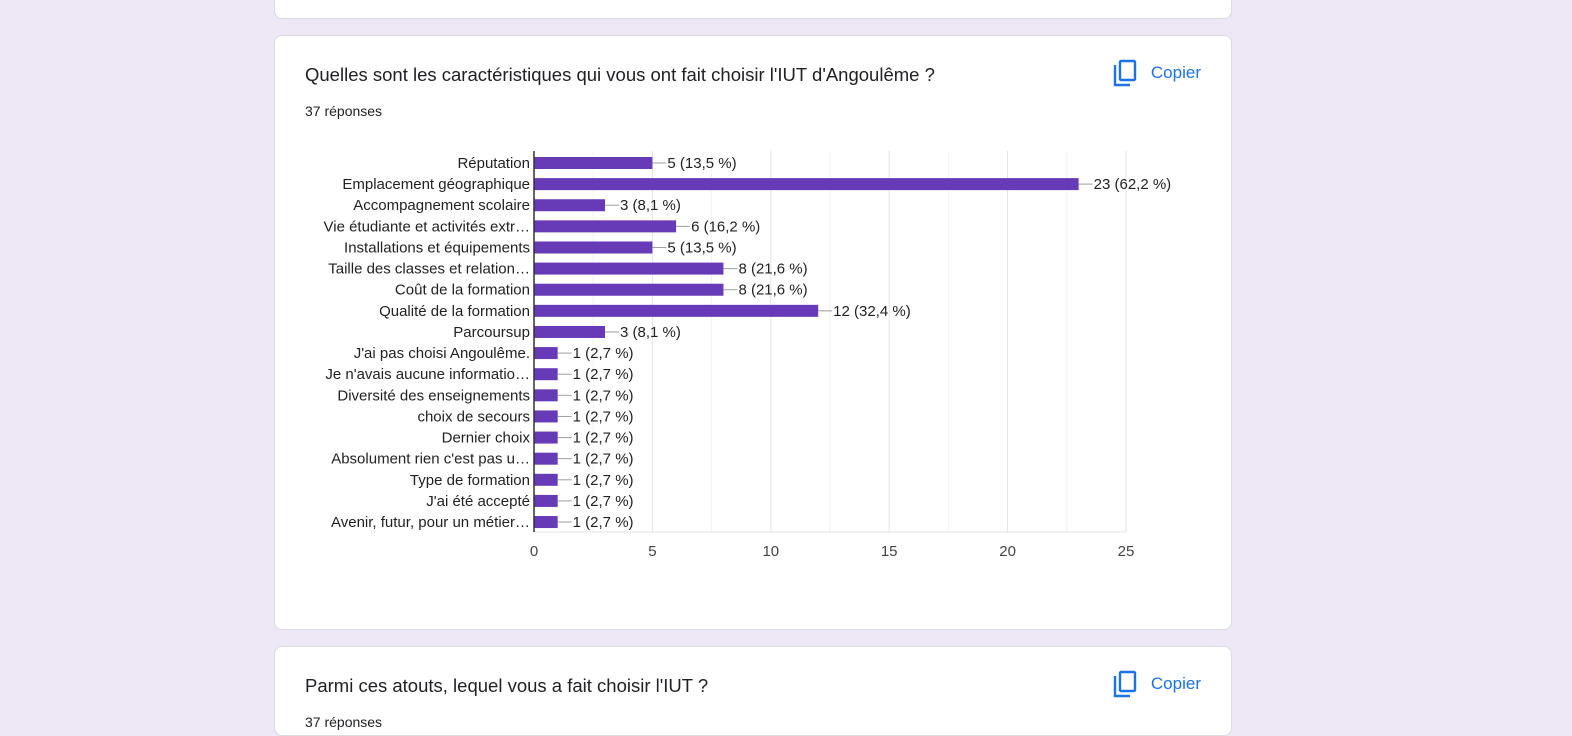 The image size is (1572, 736). I want to click on x-tick-label: 15, so click(889, 551).